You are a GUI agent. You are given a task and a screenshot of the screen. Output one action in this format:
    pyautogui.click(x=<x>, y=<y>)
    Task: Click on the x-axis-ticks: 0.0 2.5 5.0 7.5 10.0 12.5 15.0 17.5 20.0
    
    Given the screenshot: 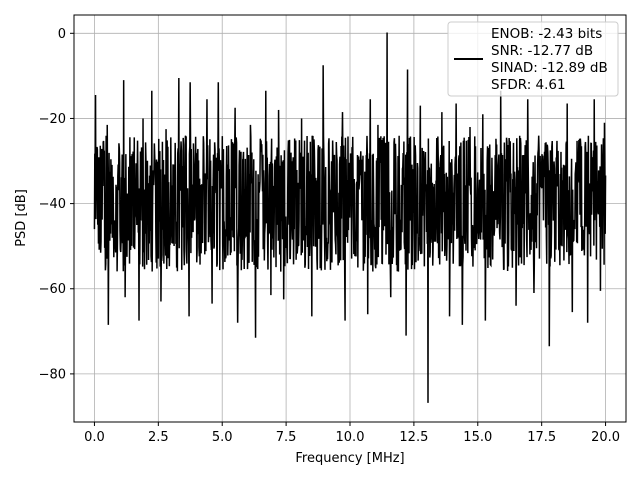 What is the action you would take?
    pyautogui.click(x=352, y=433)
    